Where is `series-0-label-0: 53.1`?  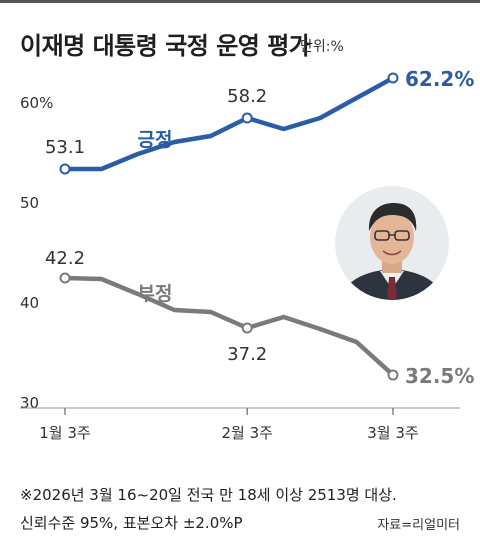 series-0-label-0: 53.1 is located at coordinates (65, 147).